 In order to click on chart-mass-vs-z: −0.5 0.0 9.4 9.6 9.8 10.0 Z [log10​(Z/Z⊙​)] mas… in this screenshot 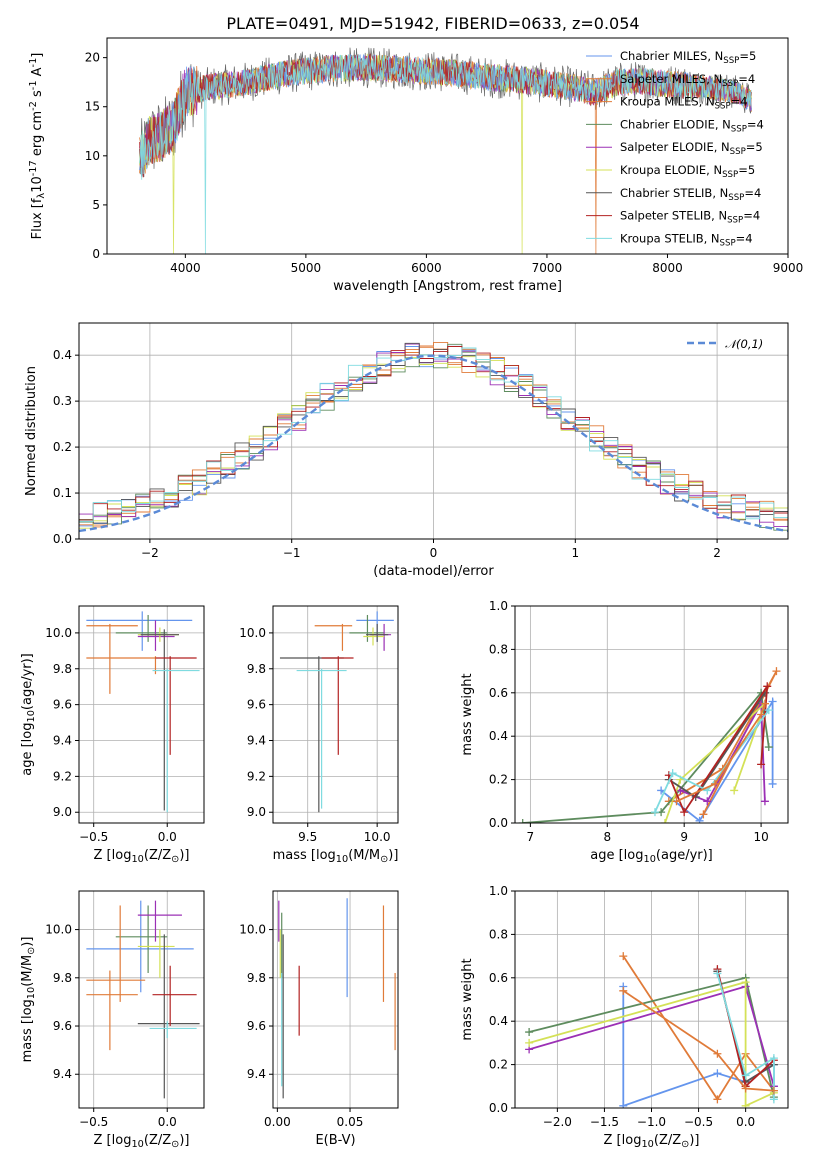, I will do `click(112, 1020)`.